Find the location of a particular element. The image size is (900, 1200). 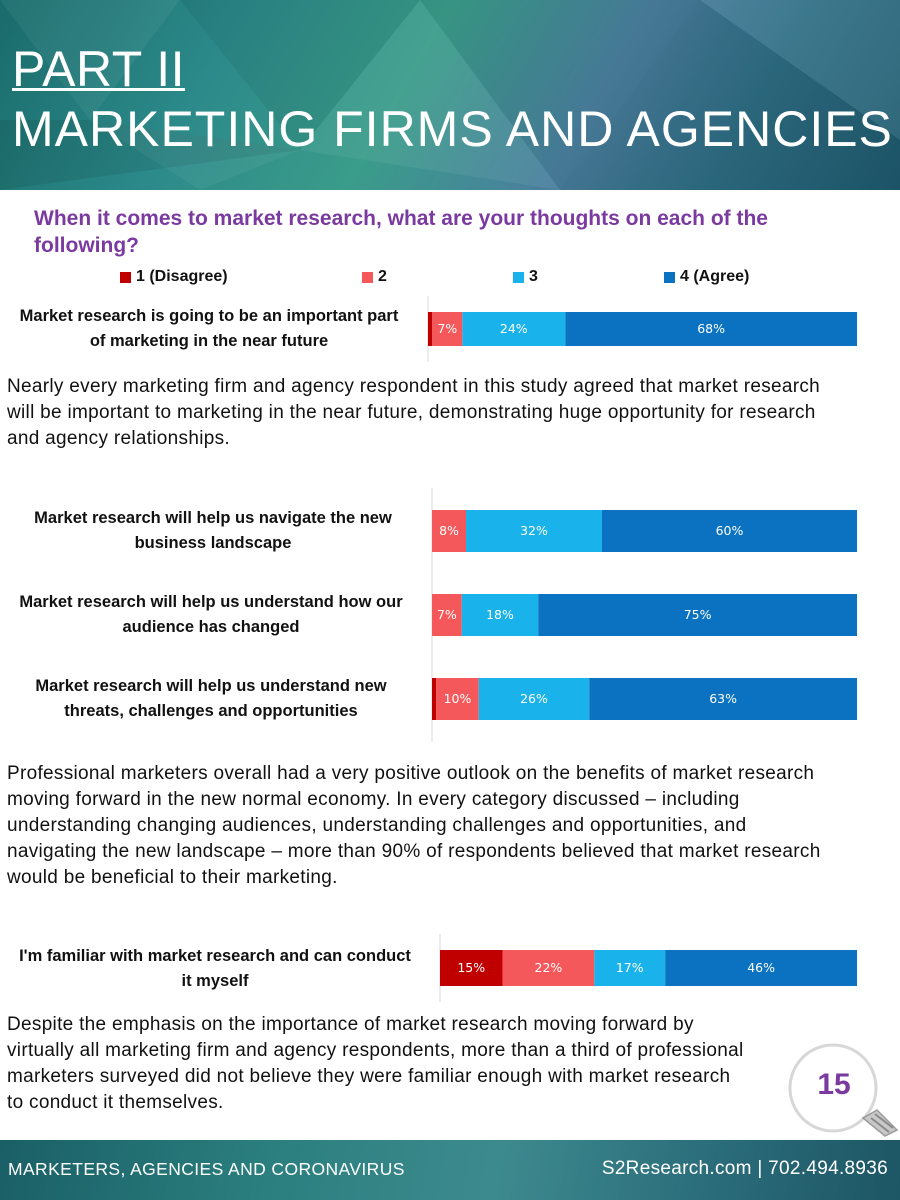

legend-entry-3: 3 is located at coordinates (525, 277).